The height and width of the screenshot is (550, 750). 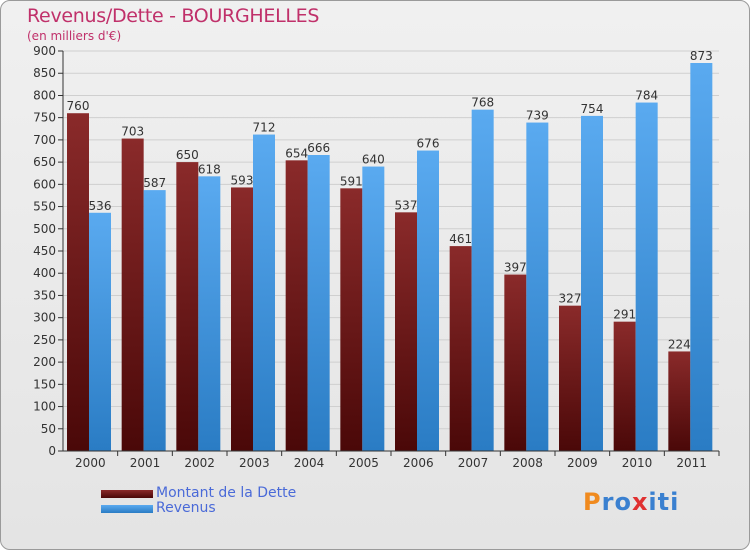 What do you see at coordinates (515, 362) in the screenshot?
I see `bar-debt-2008` at bounding box center [515, 362].